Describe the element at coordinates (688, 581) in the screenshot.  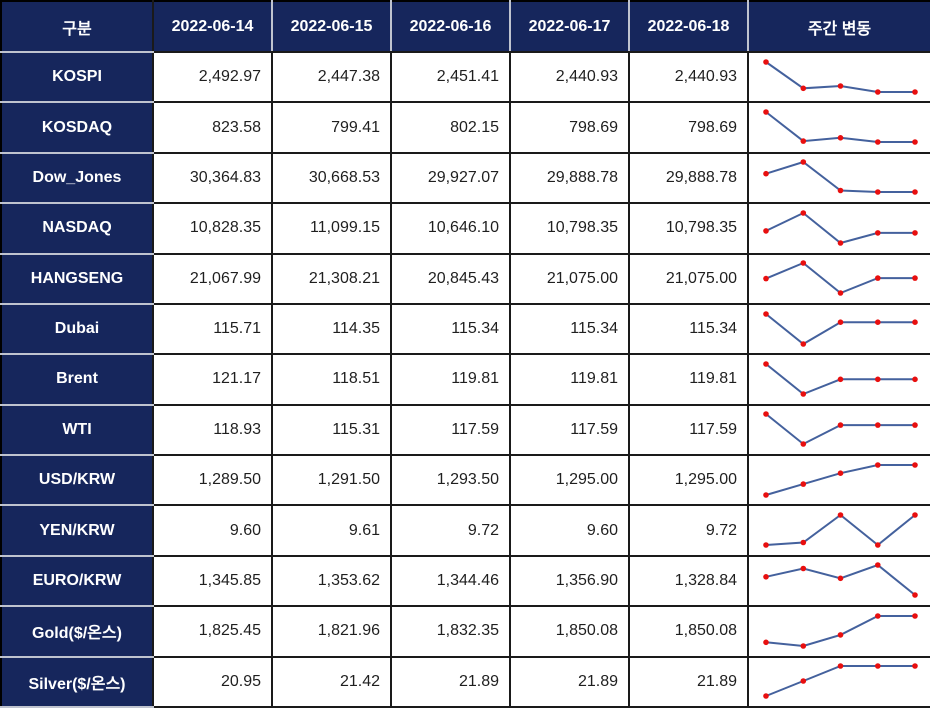
I see `value-cell: 1,328.84` at that location.